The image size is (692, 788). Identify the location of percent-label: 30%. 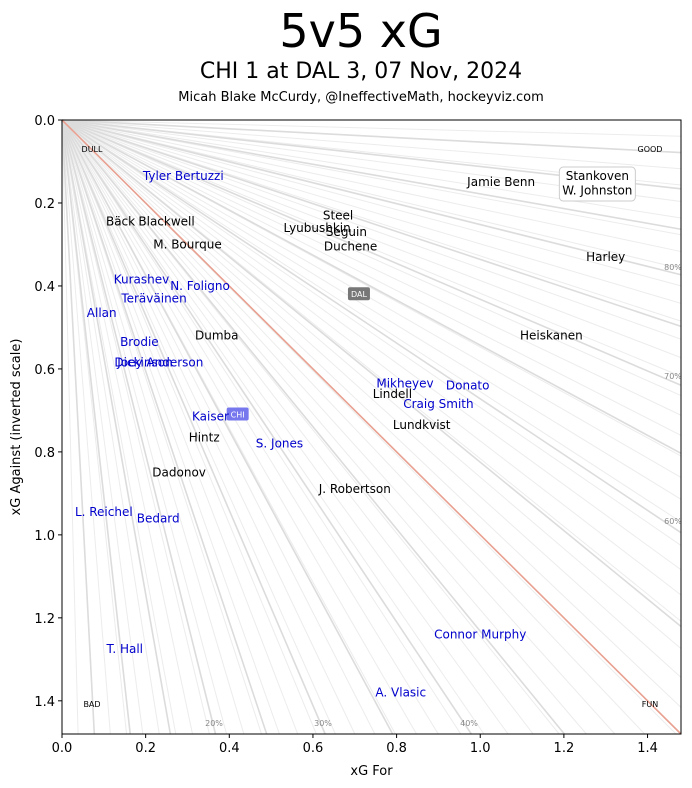
(323, 723).